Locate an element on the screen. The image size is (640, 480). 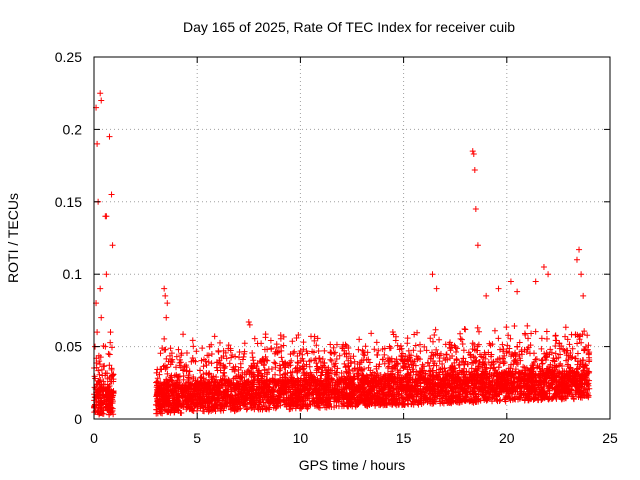
x-tick-label: 25 is located at coordinates (610, 438).